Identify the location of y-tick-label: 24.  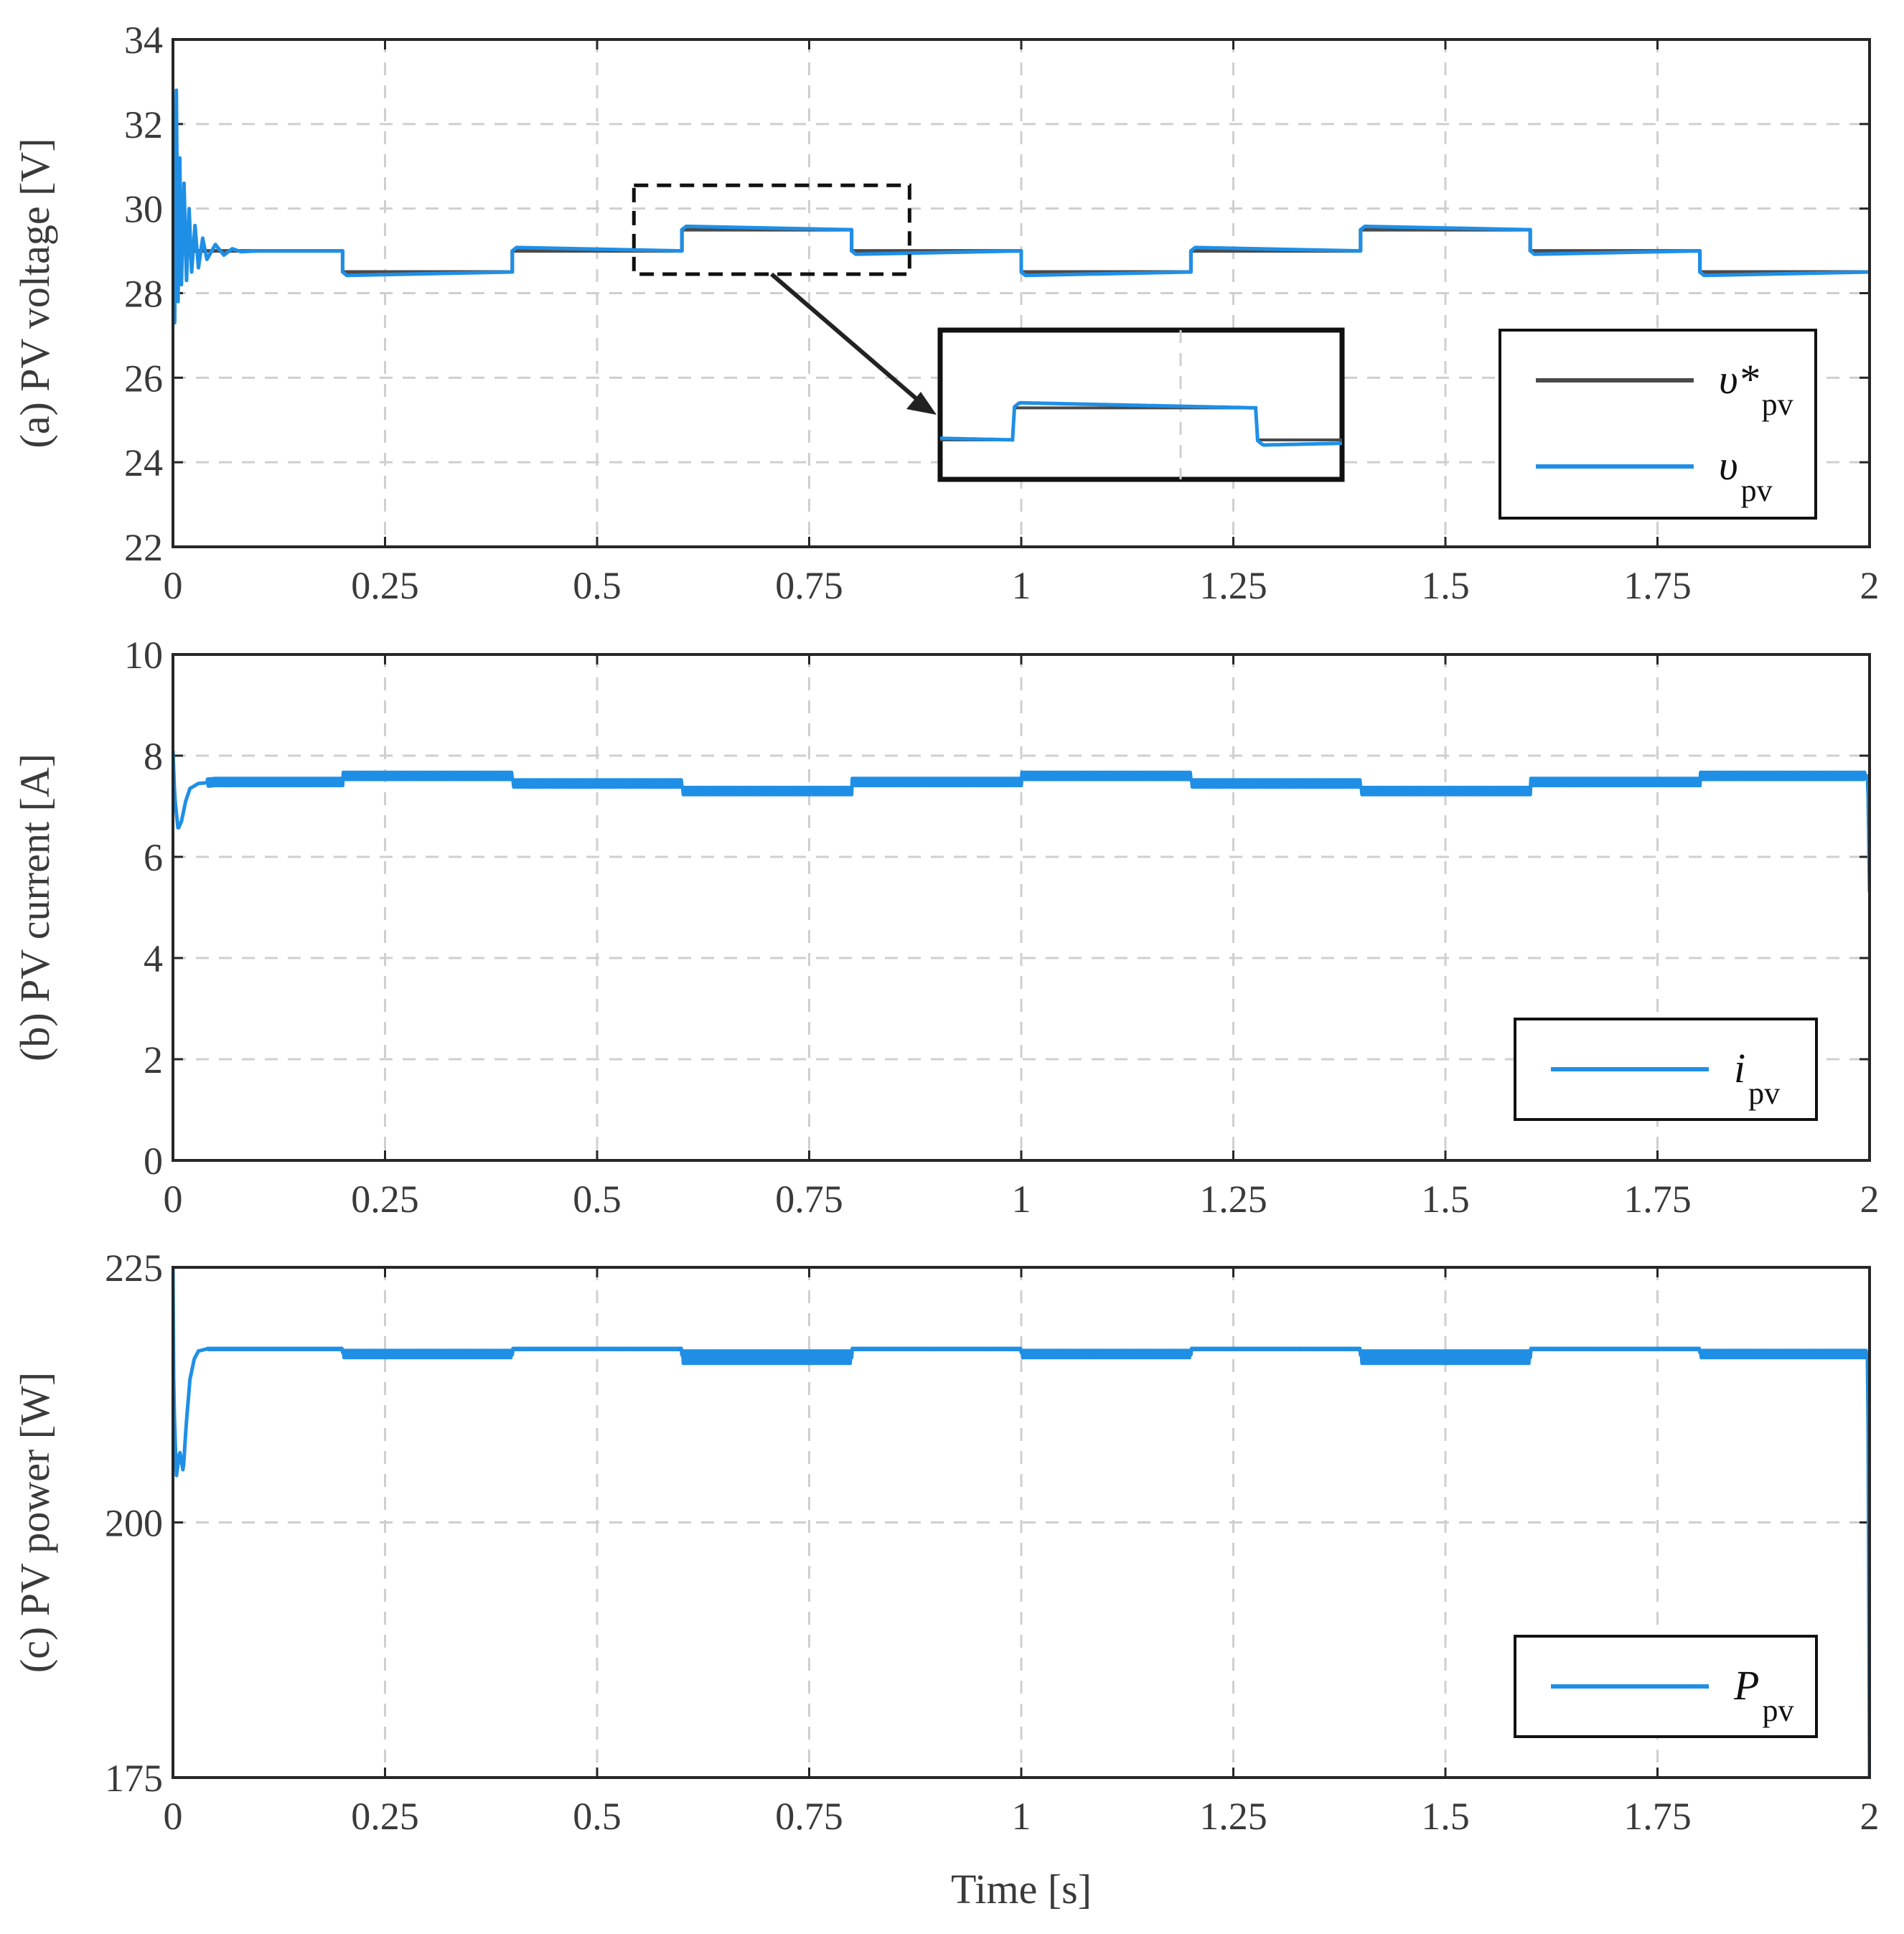
(143, 462).